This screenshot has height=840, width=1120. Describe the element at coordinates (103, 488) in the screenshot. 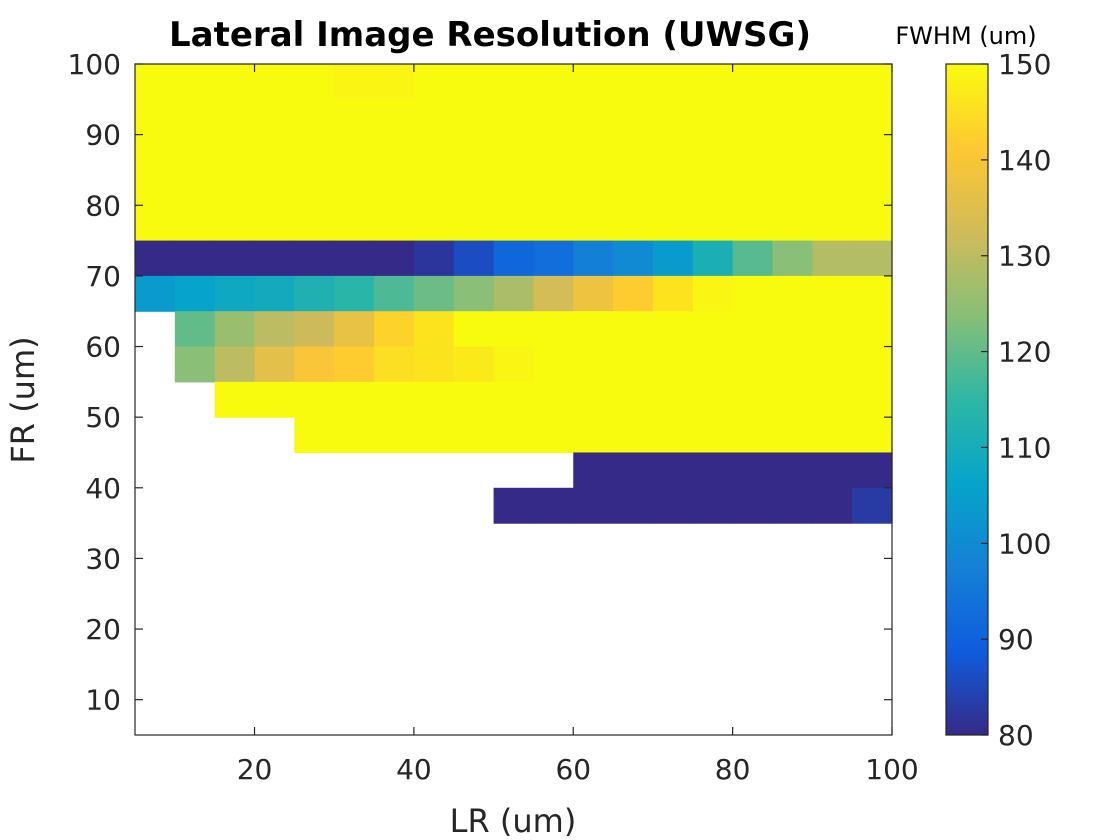

I see `y-tick-label: 40` at that location.